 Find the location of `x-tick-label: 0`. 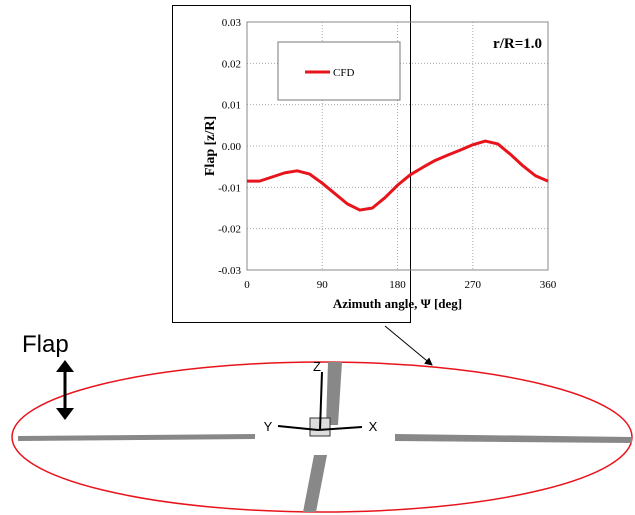

x-tick-label: 0 is located at coordinates (247, 285).